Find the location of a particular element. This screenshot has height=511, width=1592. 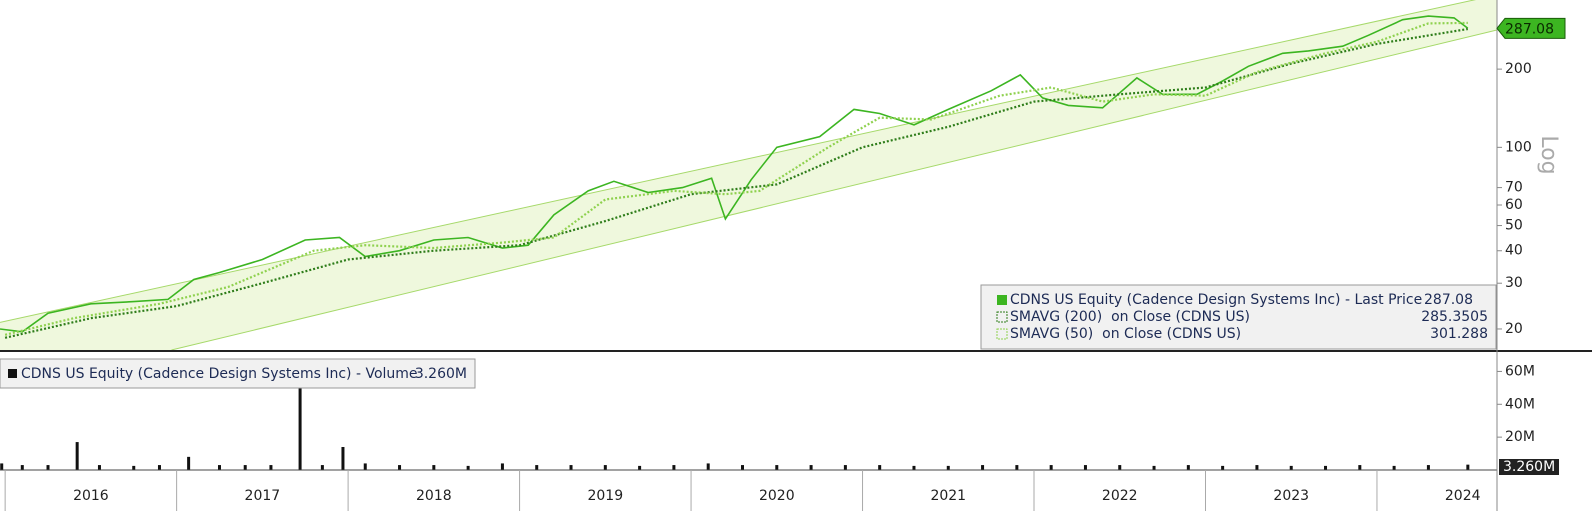

last-price-label: 287.08 is located at coordinates (1529, 29).